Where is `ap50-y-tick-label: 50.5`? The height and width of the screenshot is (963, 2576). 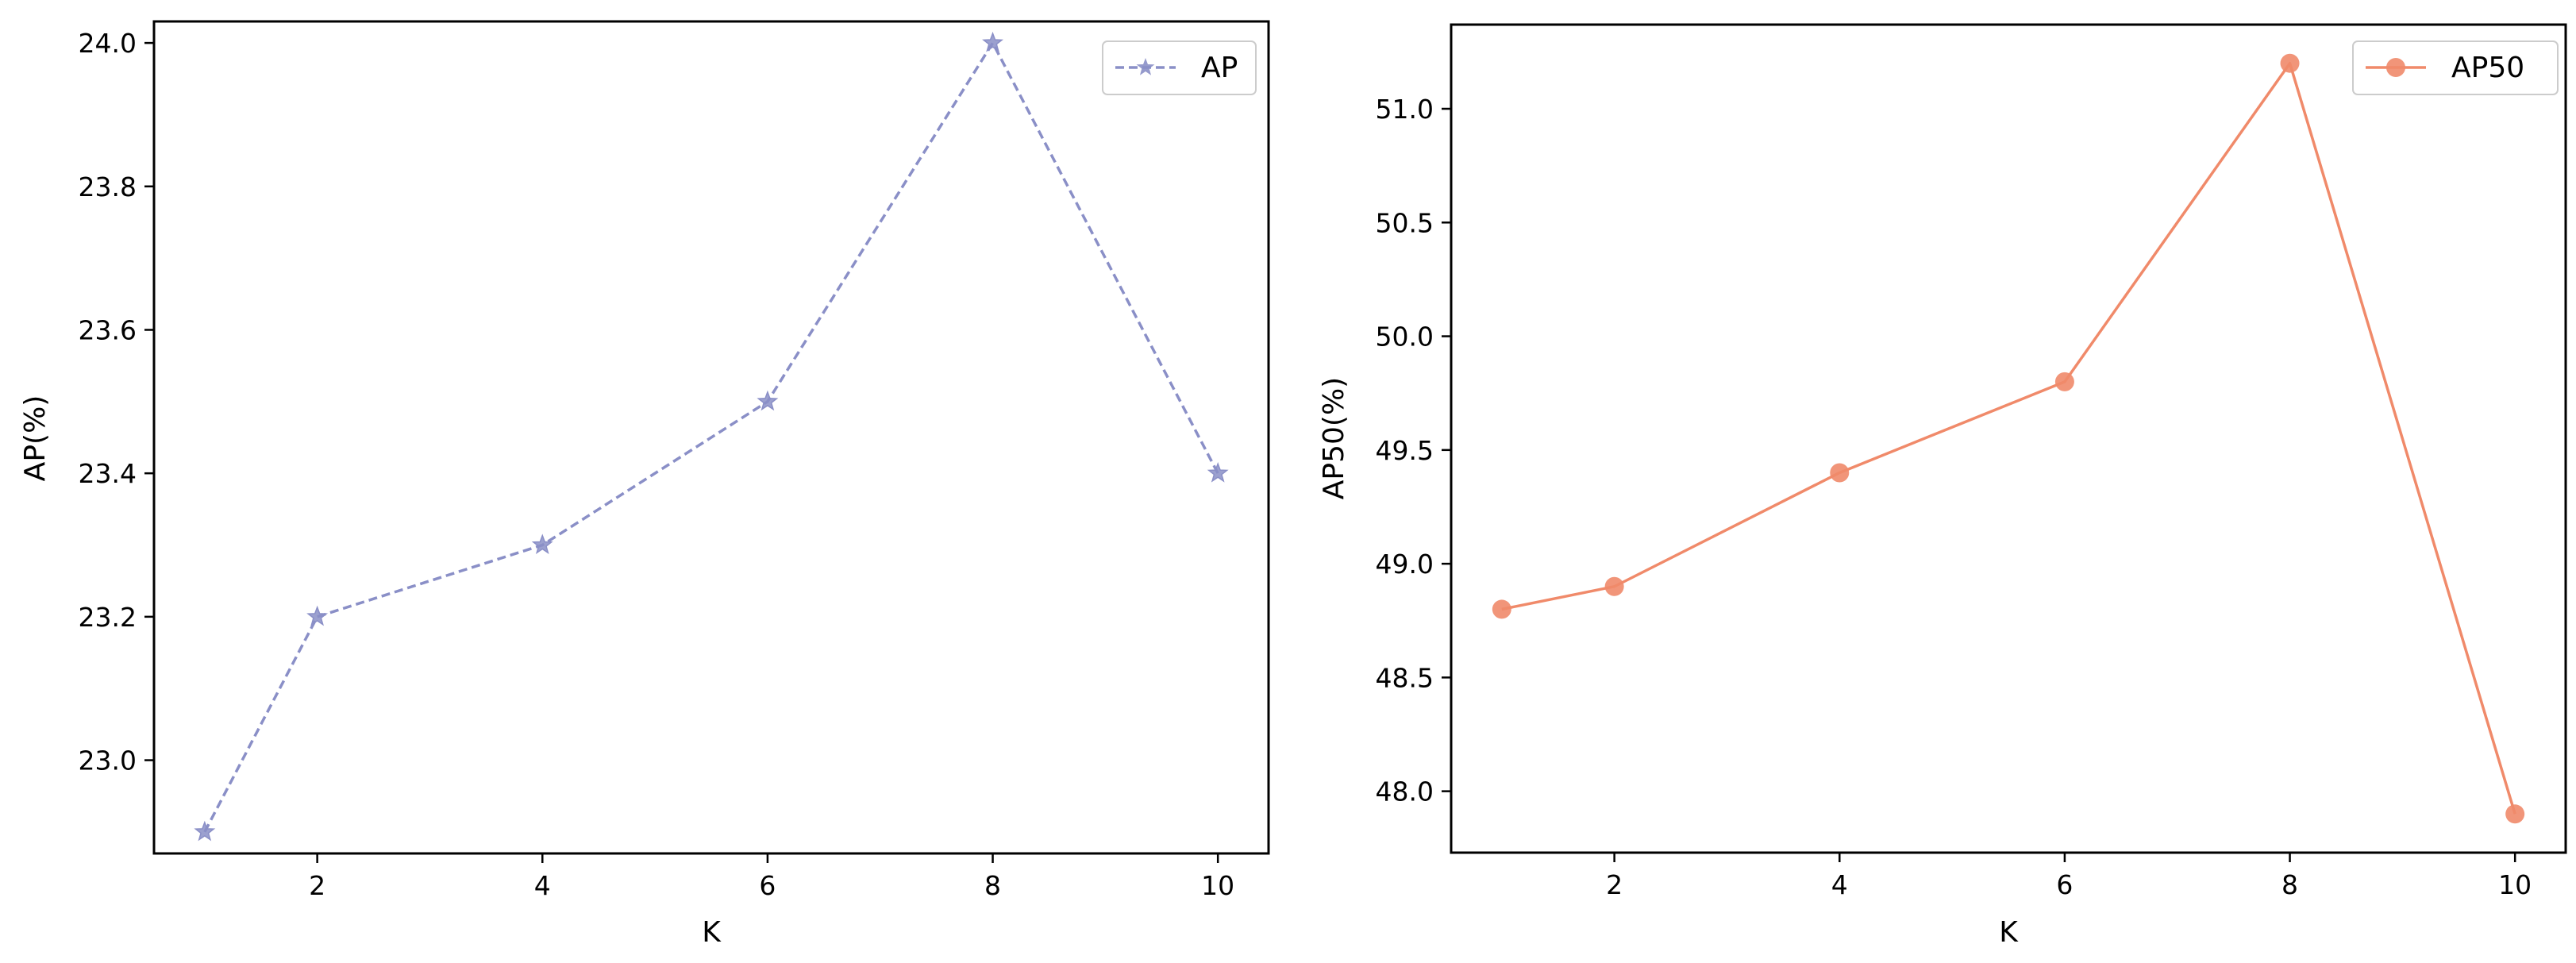
ap50-y-tick-label: 50.5 is located at coordinates (1405, 223).